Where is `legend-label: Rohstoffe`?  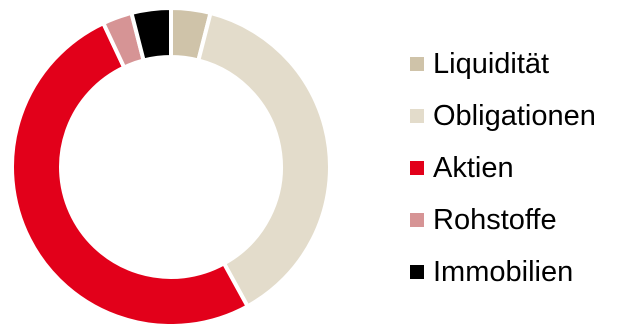 legend-label: Rohstoffe is located at coordinates (495, 219).